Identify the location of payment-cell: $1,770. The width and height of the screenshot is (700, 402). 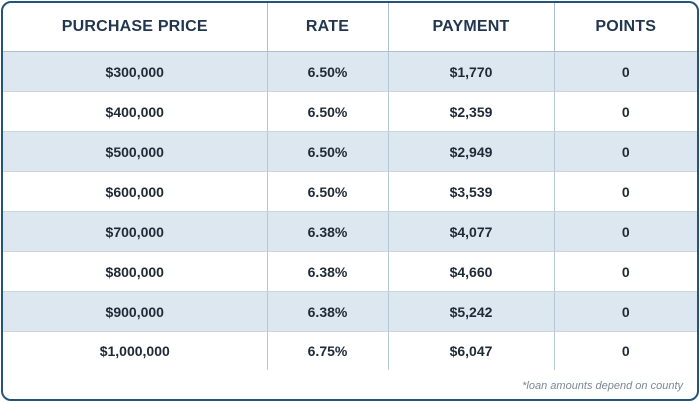
(471, 71).